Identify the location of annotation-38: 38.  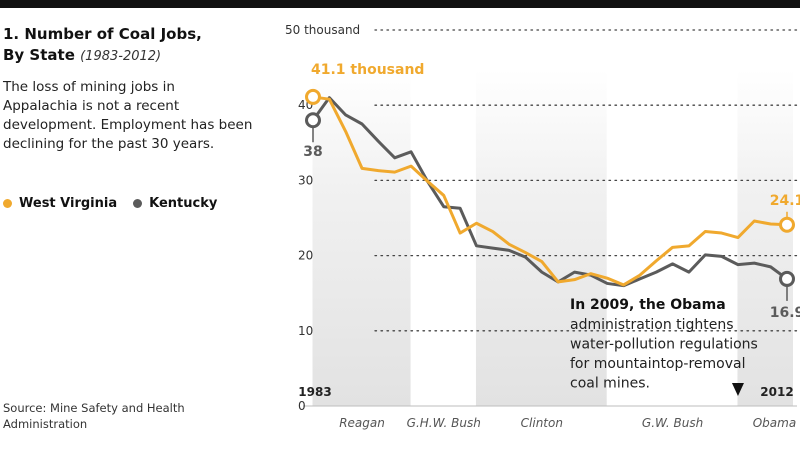
(312, 152).